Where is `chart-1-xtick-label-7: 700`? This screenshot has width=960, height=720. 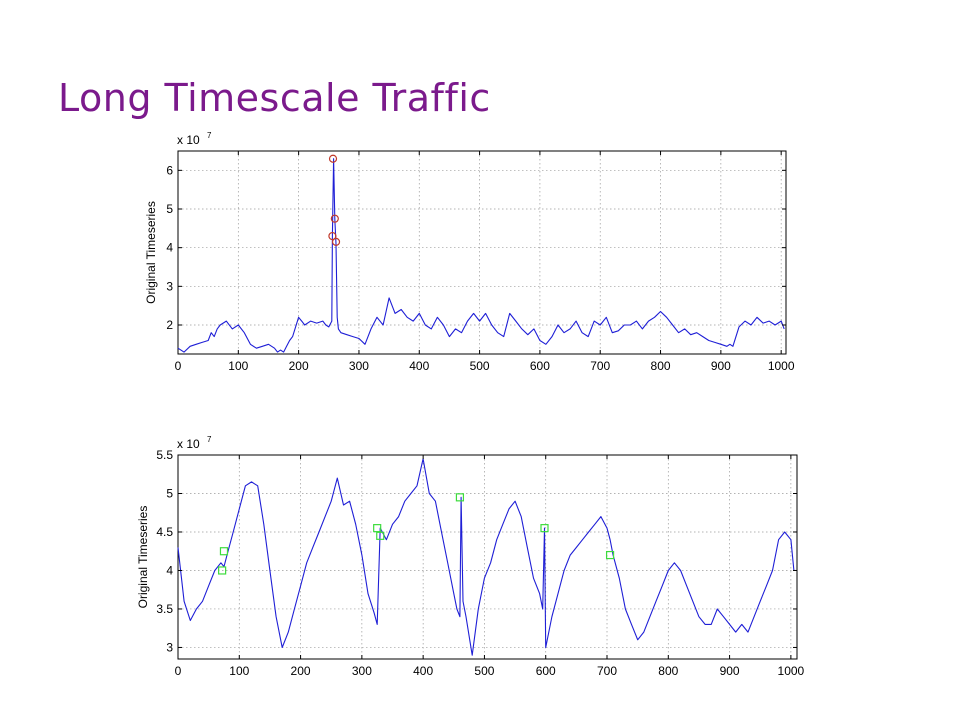 chart-1-xtick-label-7: 700 is located at coordinates (607, 671).